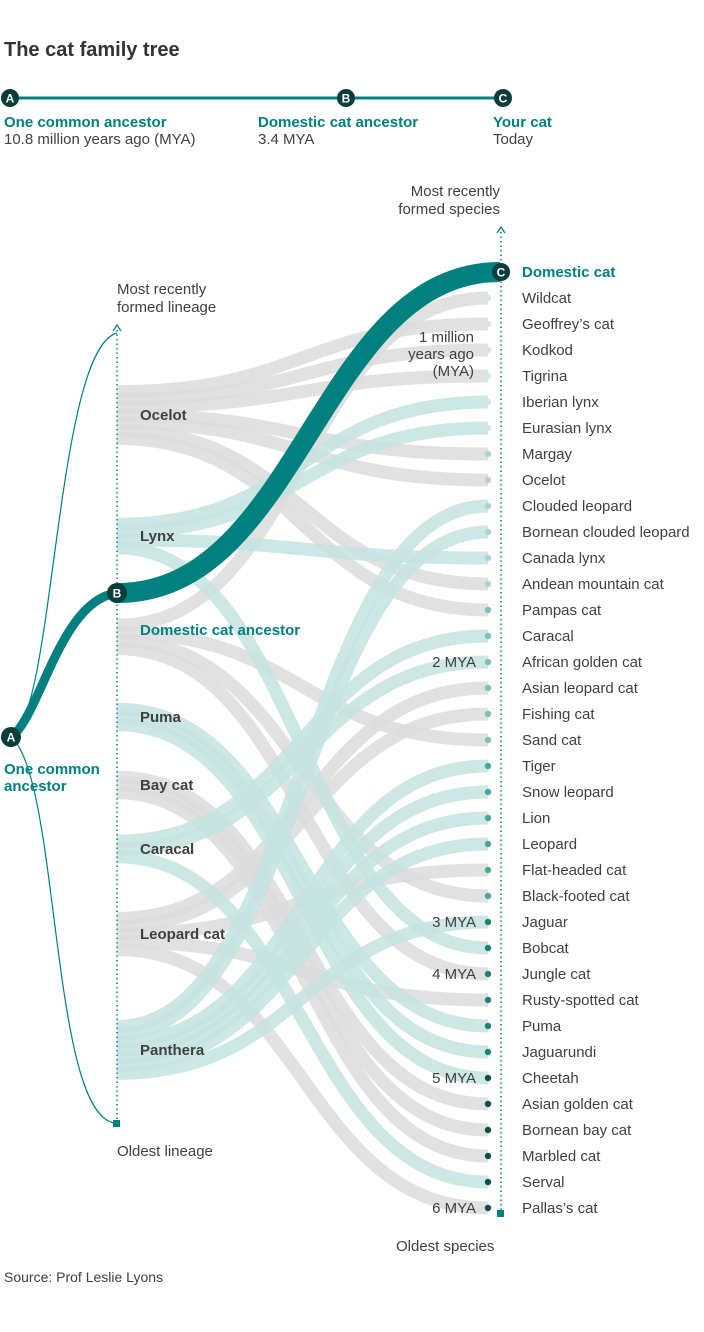 The image size is (704, 1332). Describe the element at coordinates (501, 721) in the screenshot. I see `species-axis` at that location.